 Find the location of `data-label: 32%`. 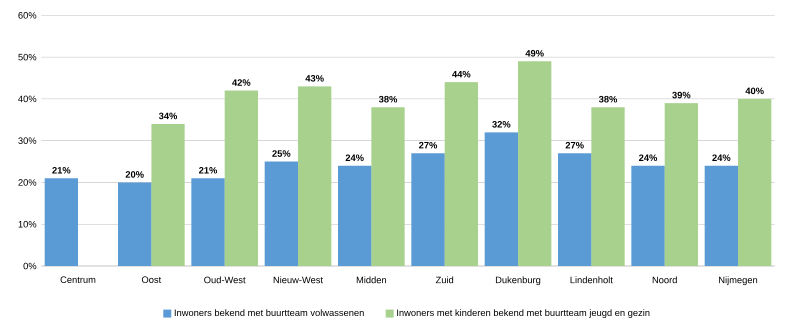

data-label: 32% is located at coordinates (501, 124).